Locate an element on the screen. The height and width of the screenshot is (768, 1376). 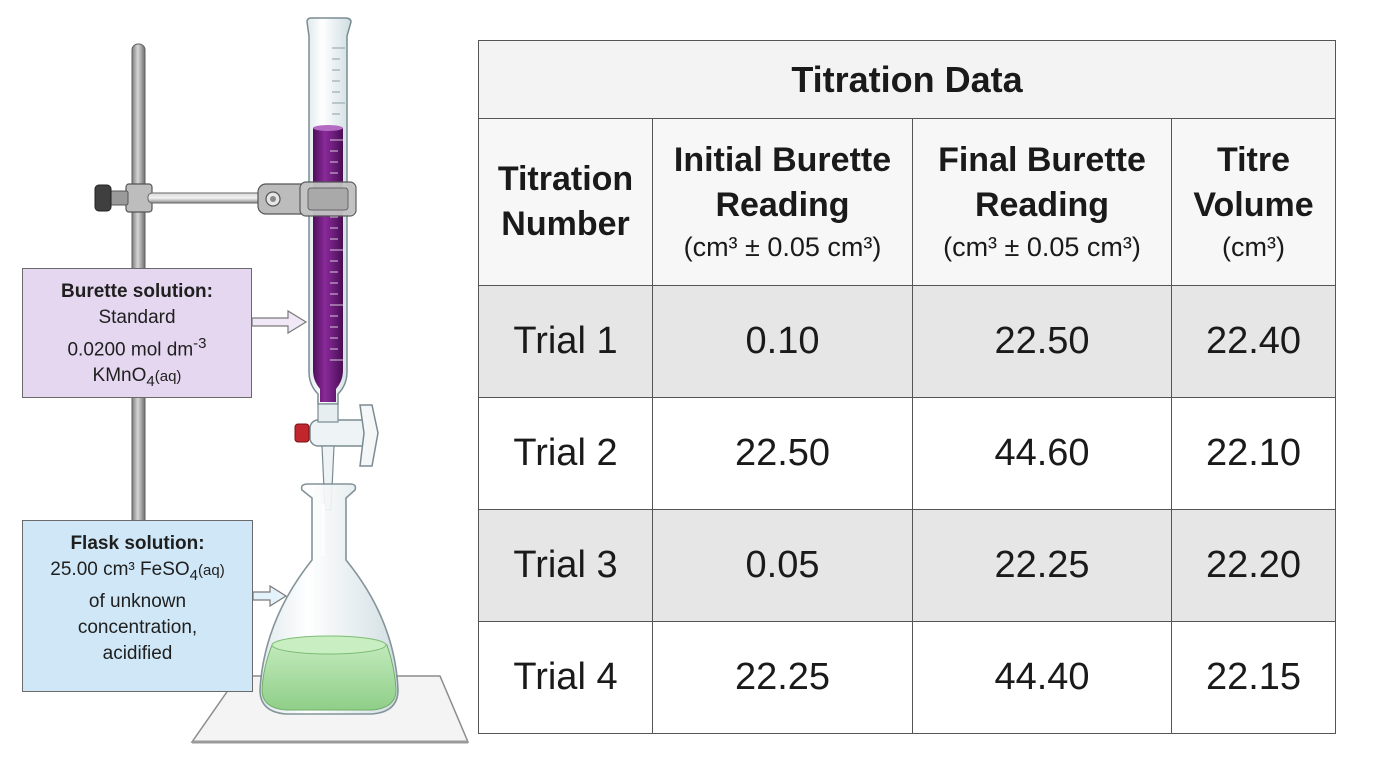
flask-label-title: Flask solution: is located at coordinates (137, 543).